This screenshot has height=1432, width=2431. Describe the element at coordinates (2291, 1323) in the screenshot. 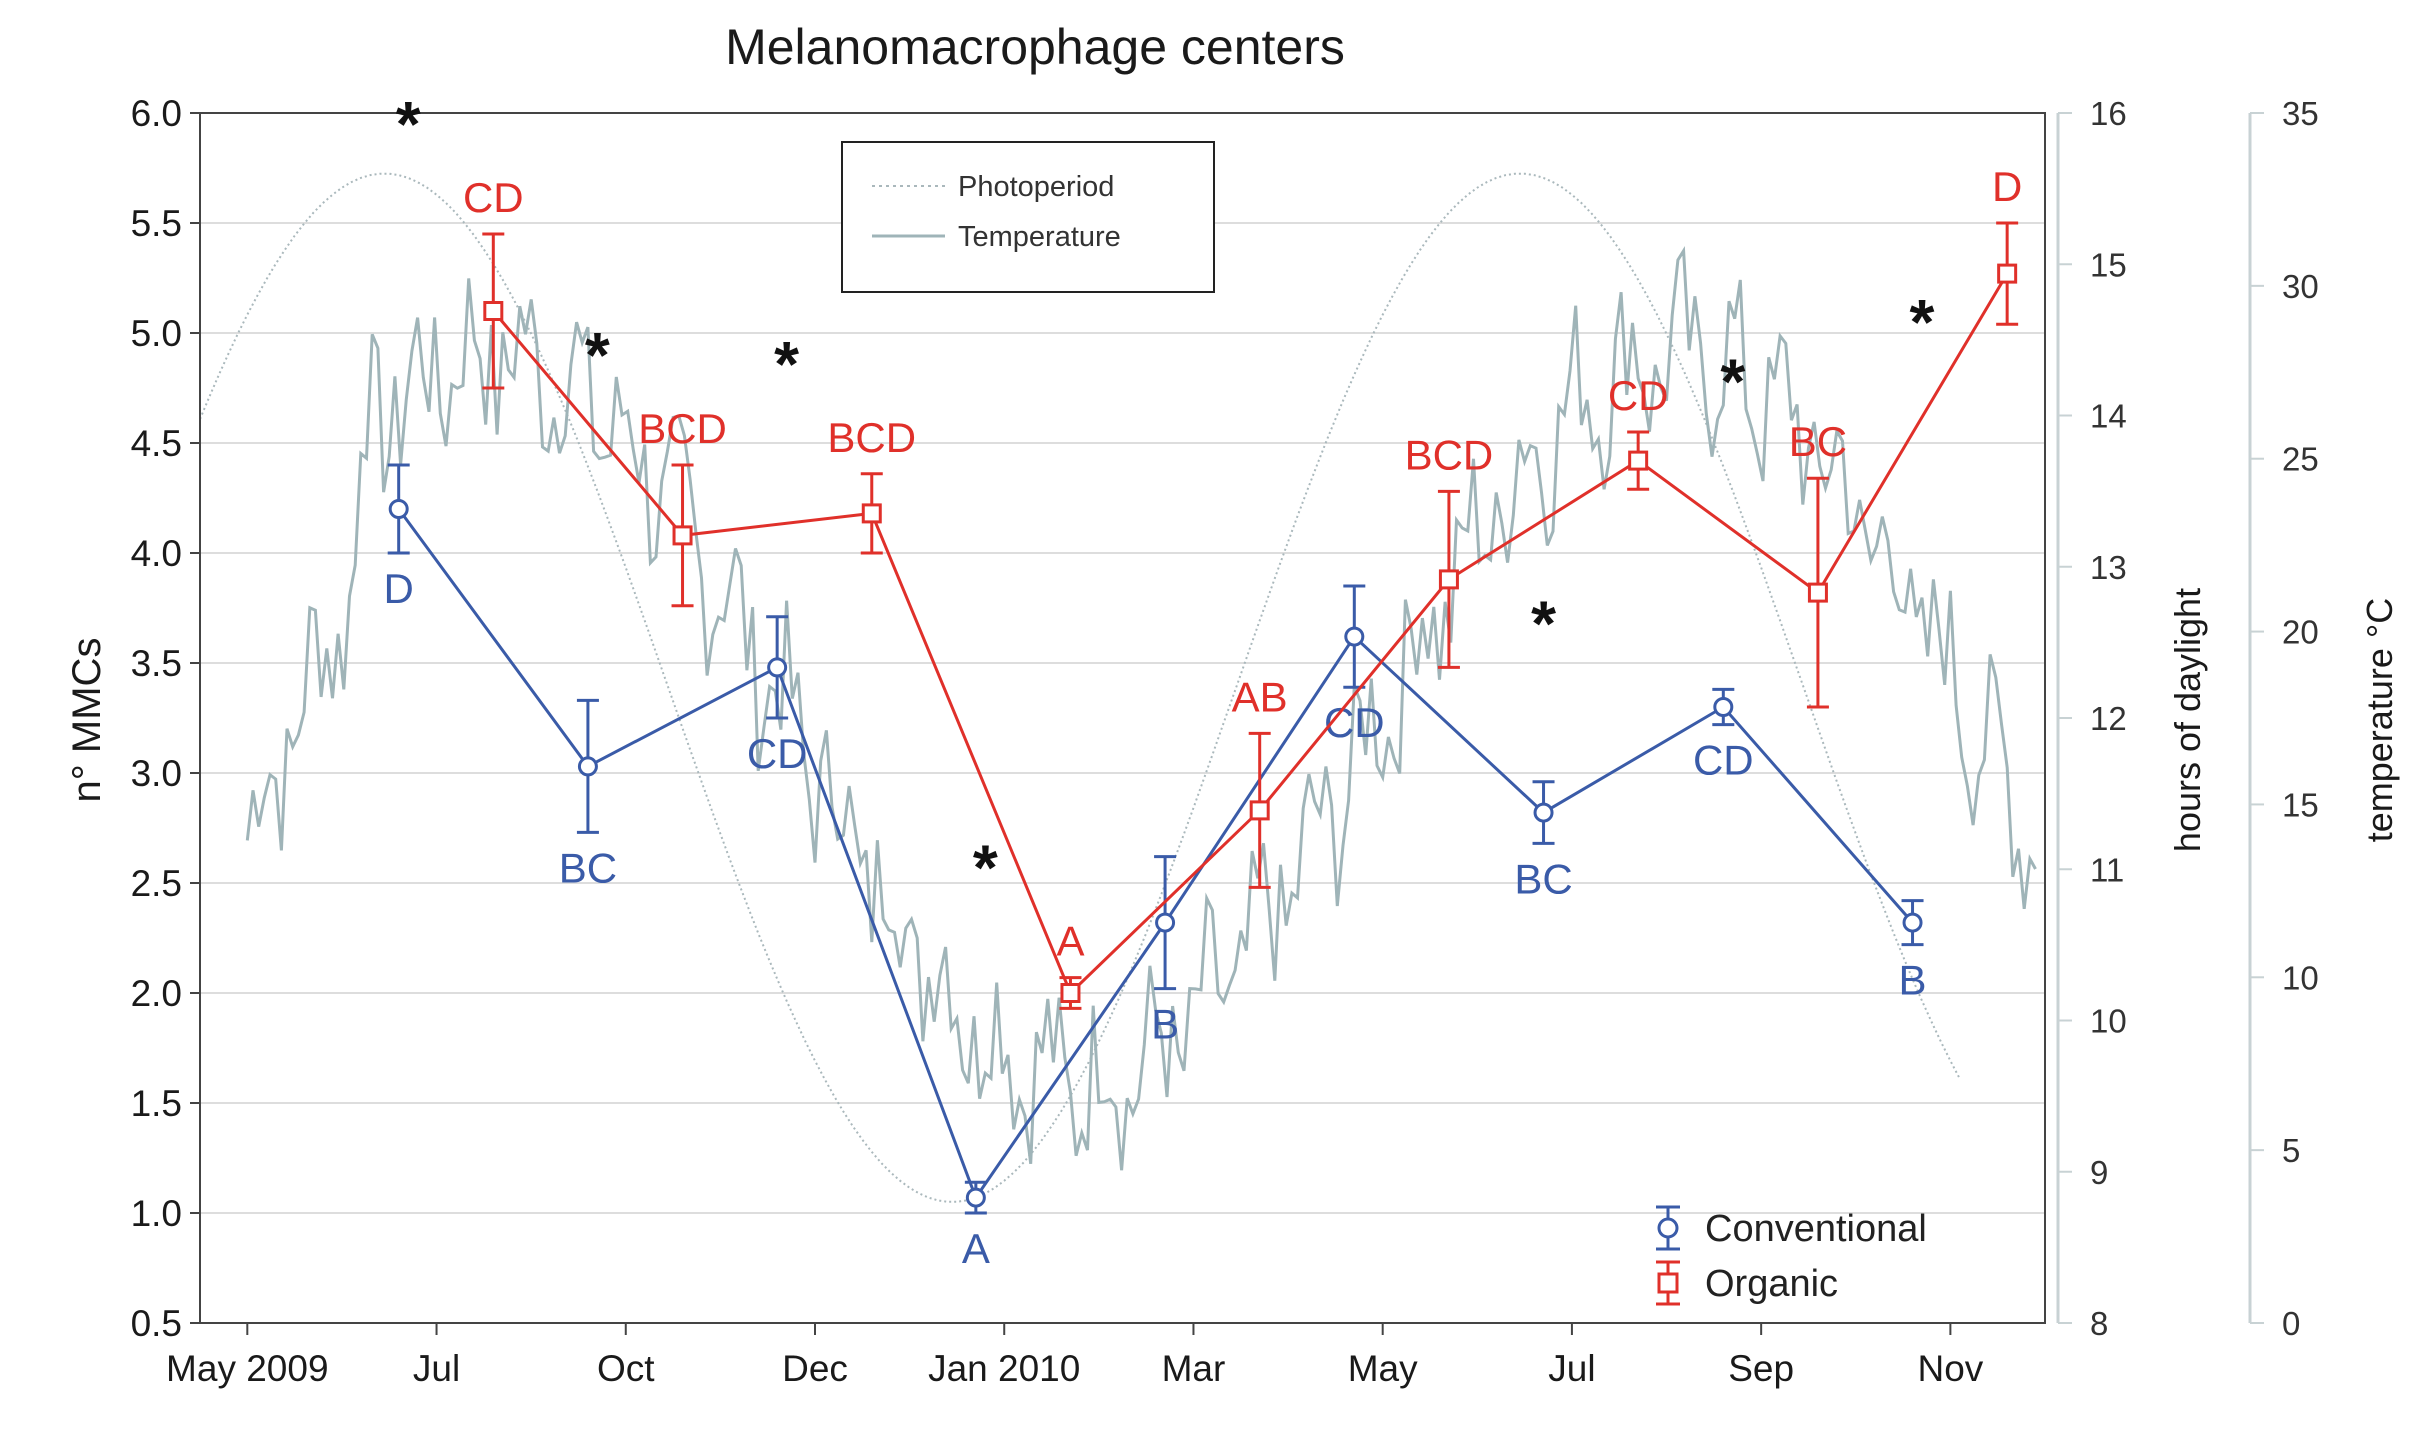

I see `right-tick-label: 0` at that location.